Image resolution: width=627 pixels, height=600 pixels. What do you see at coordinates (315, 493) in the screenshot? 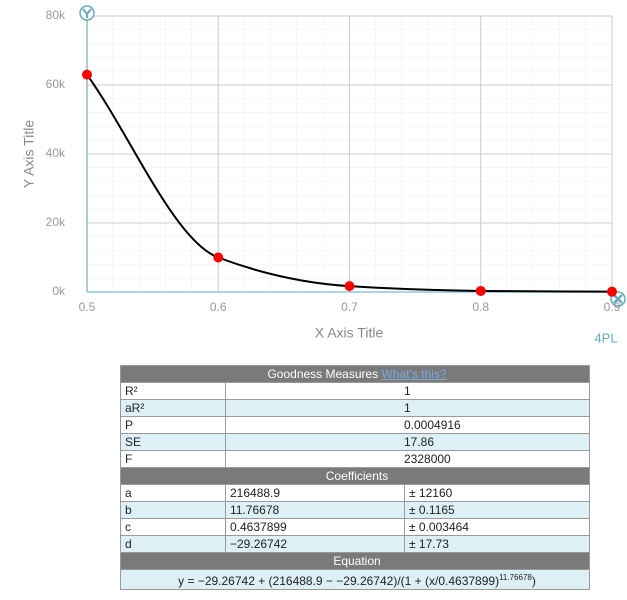
I see `coefficient-value: 216488.9` at bounding box center [315, 493].